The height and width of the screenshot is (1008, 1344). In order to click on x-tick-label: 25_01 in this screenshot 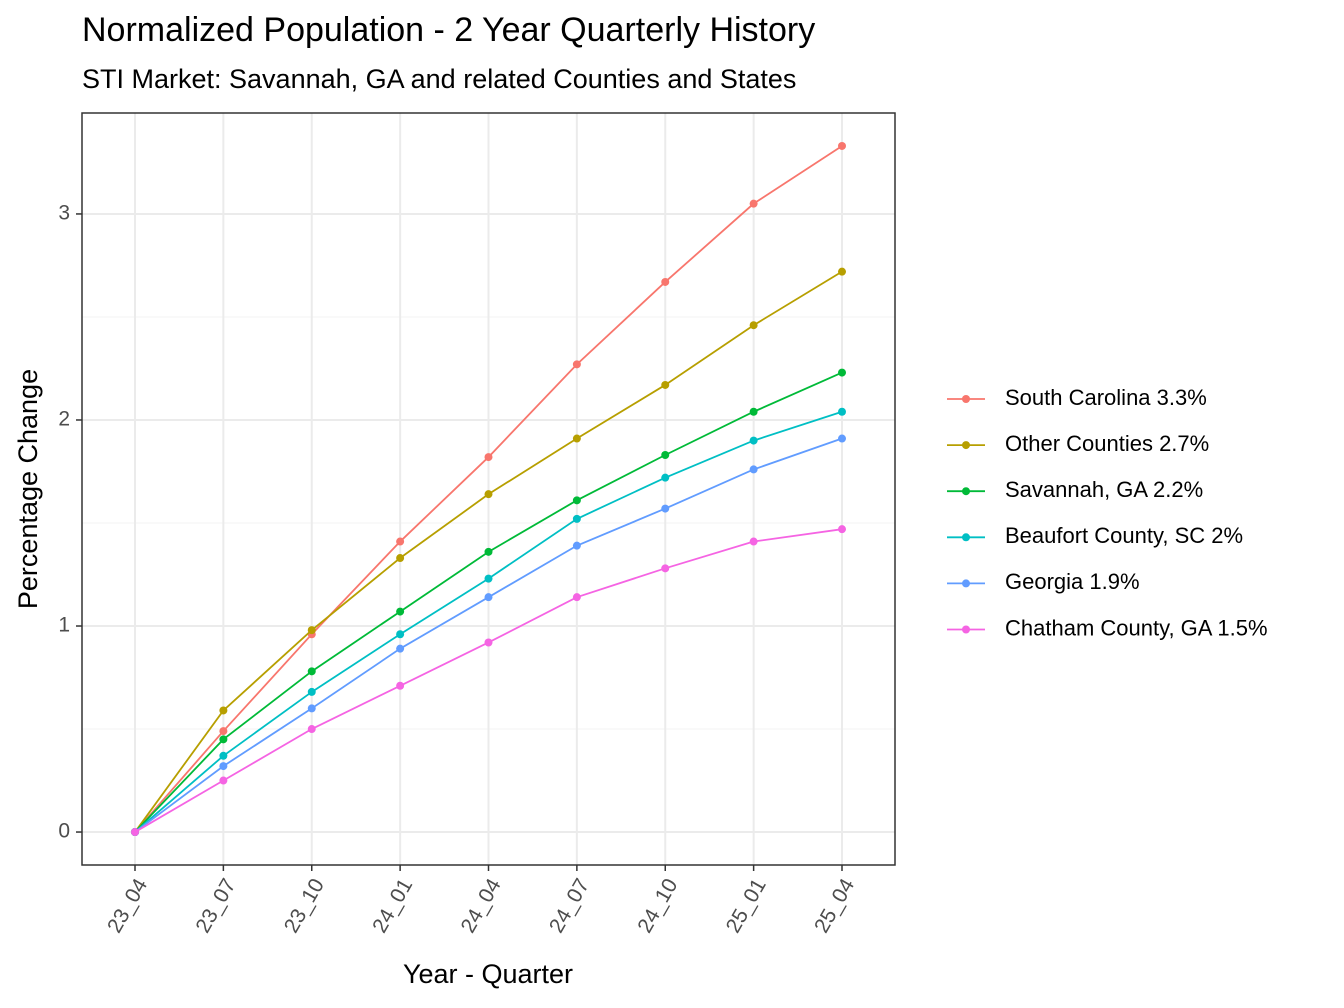, I will do `click(746, 906)`.